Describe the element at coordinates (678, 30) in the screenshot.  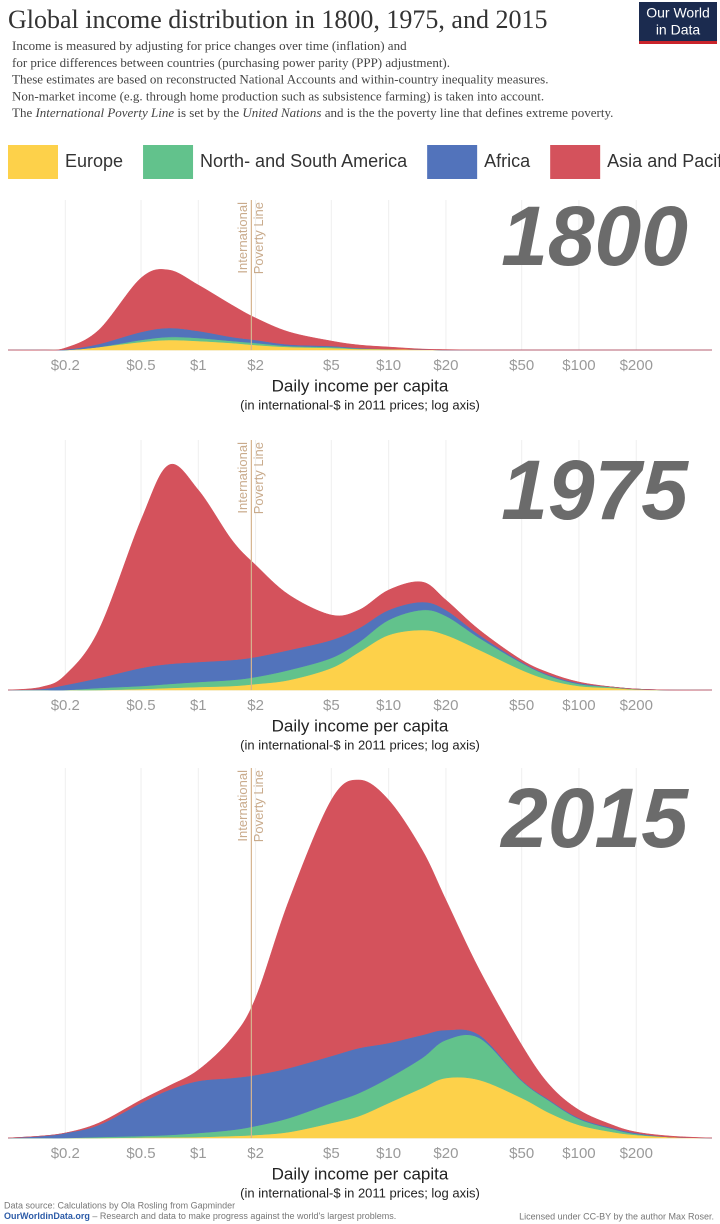
I see `logo-text: in Data` at that location.